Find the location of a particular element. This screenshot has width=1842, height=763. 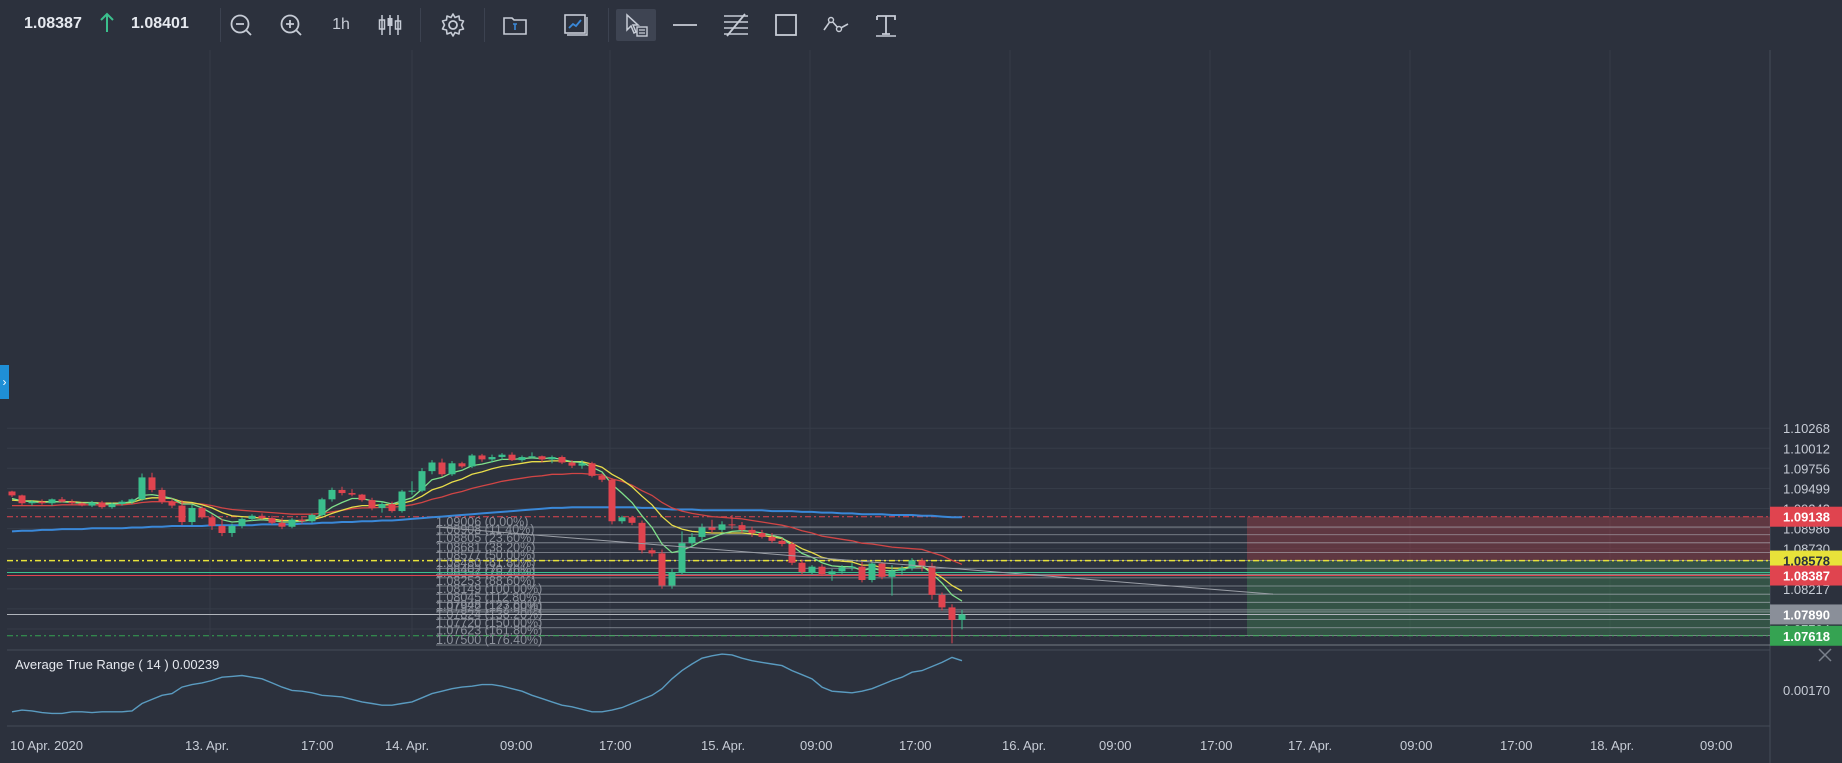

price-badge-label: 1.08387 is located at coordinates (1806, 576).